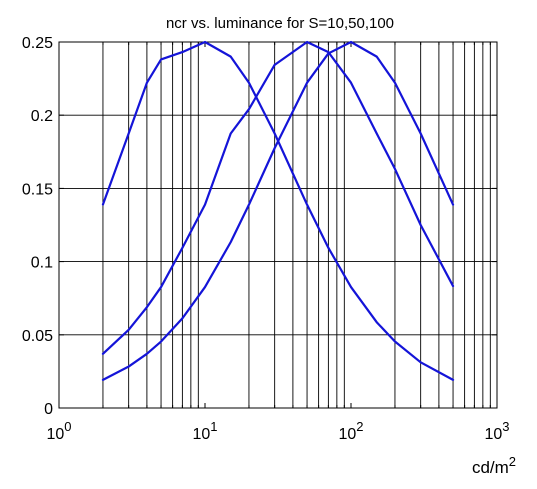 This screenshot has width=537, height=489. What do you see at coordinates (37, 189) in the screenshot?
I see `y-tick-label: 0.15` at bounding box center [37, 189].